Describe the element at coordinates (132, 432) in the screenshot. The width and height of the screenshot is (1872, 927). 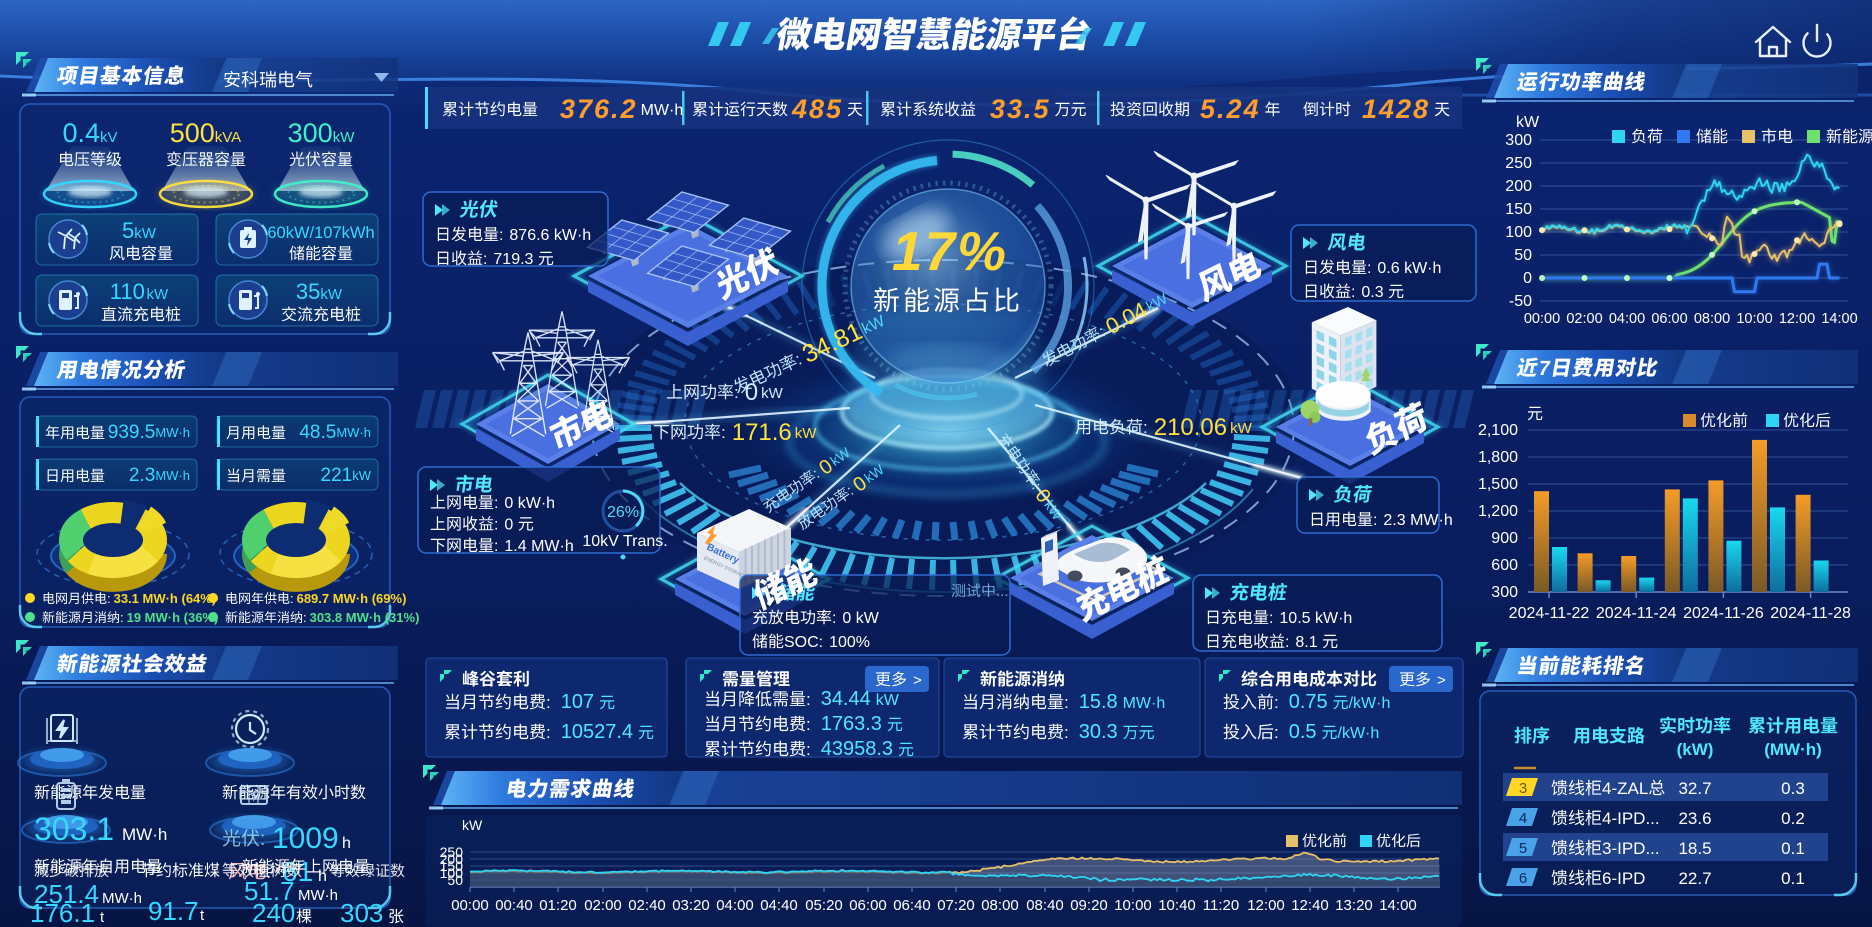
I see `svg-text: 939.5` at that location.